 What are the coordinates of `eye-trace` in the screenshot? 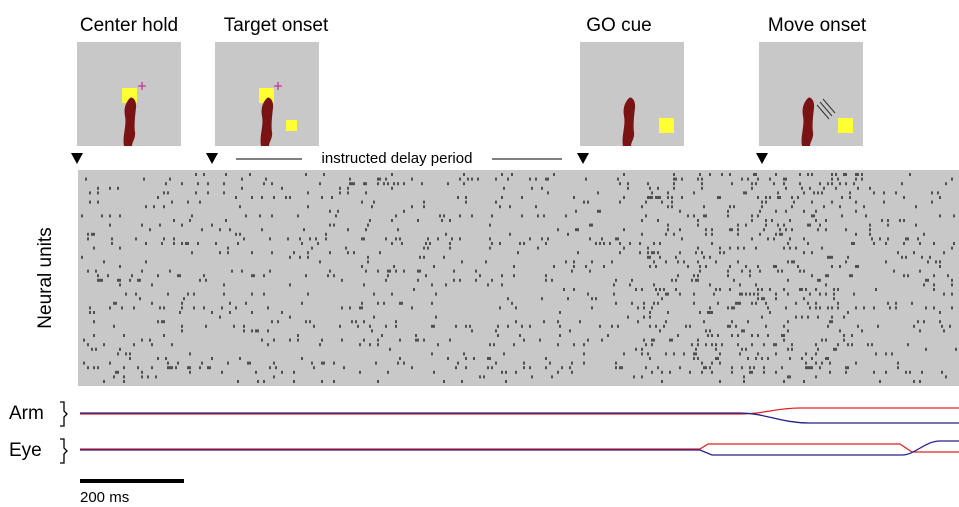 It's located at (519, 448).